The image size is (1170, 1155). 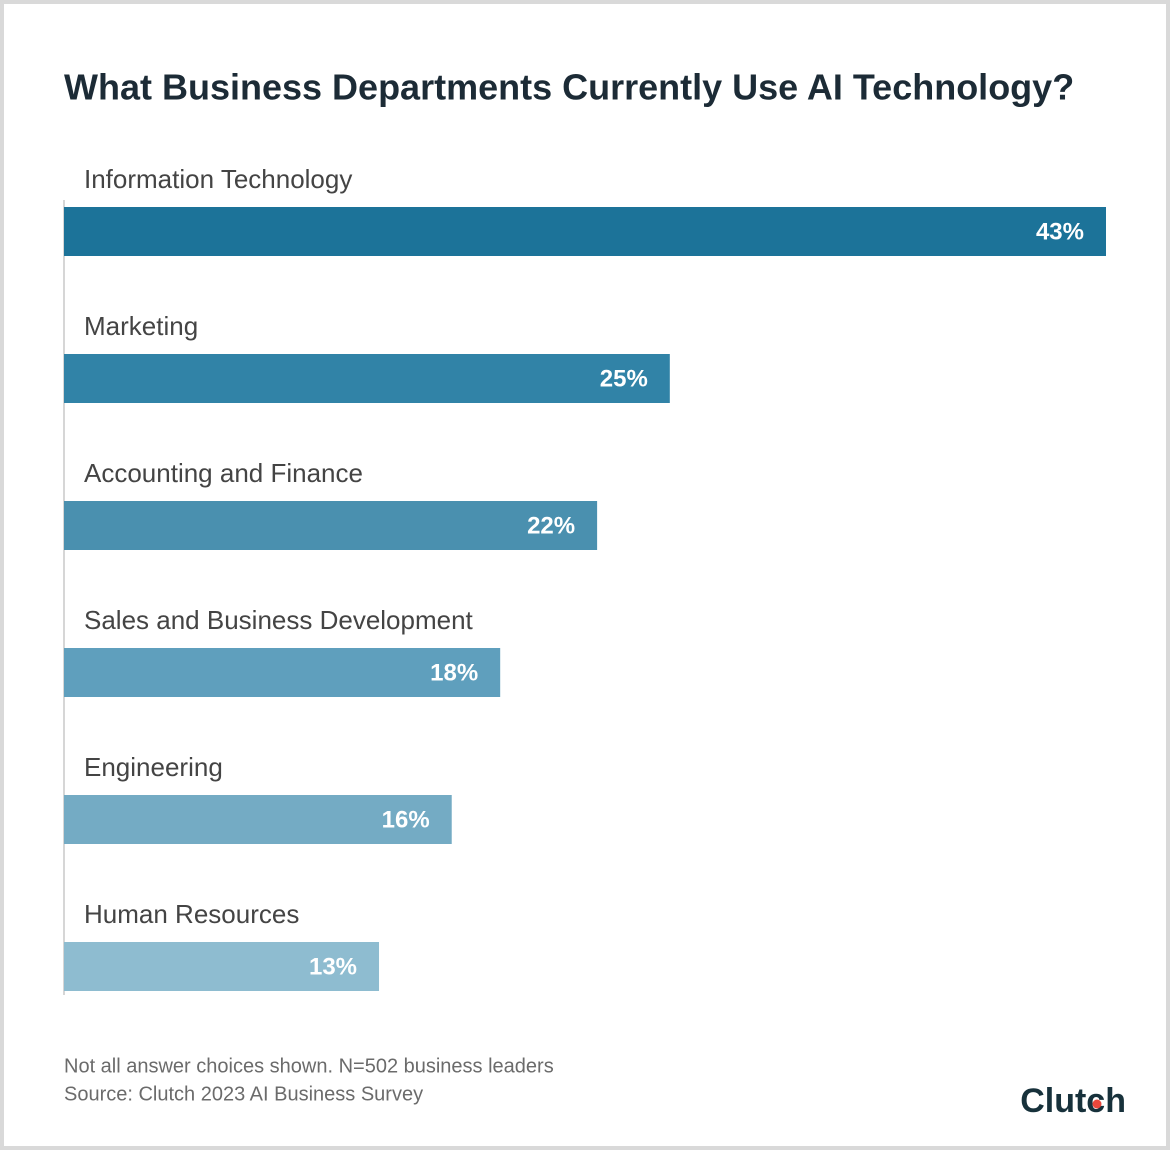 What do you see at coordinates (153, 767) in the screenshot?
I see `category-label: Engineering` at bounding box center [153, 767].